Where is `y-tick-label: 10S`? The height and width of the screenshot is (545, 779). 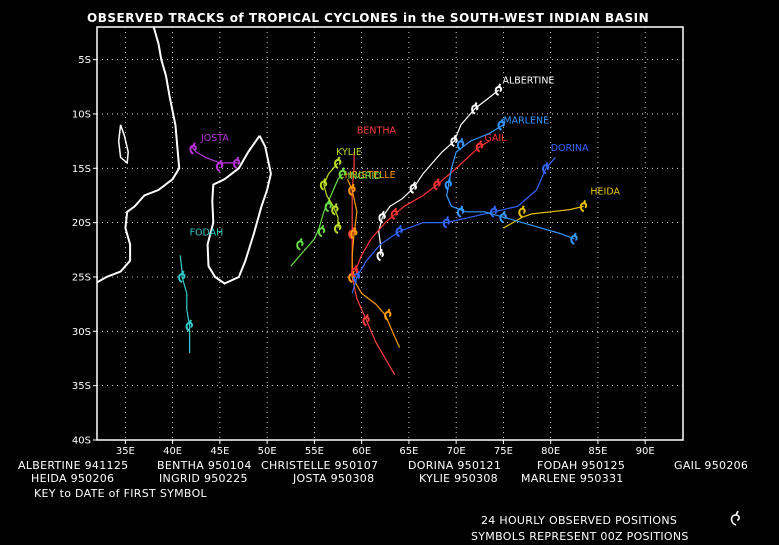 y-tick-label: 10S is located at coordinates (81, 114).